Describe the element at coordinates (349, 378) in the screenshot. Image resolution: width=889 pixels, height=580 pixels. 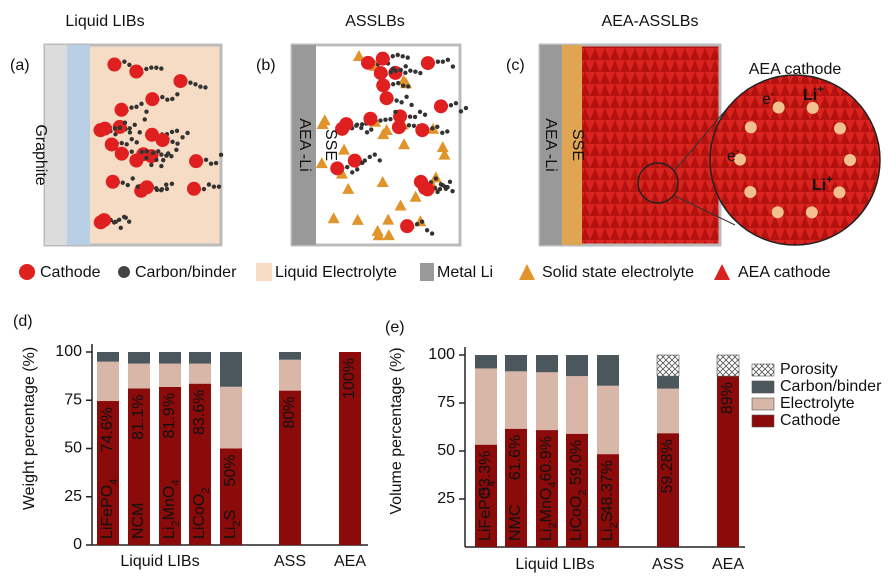
I see `value-label: 100%` at that location.